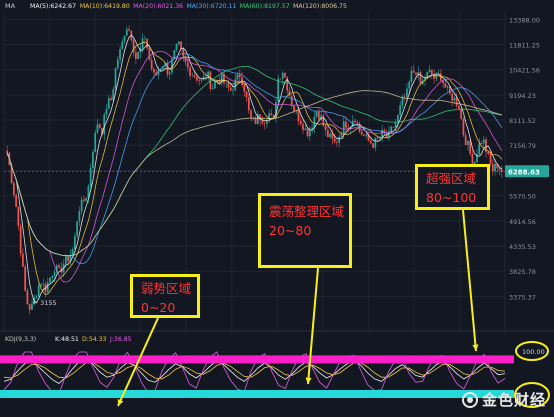 This screenshot has height=417, width=554. I want to click on y-tick-label: 4335.53, so click(522, 247).